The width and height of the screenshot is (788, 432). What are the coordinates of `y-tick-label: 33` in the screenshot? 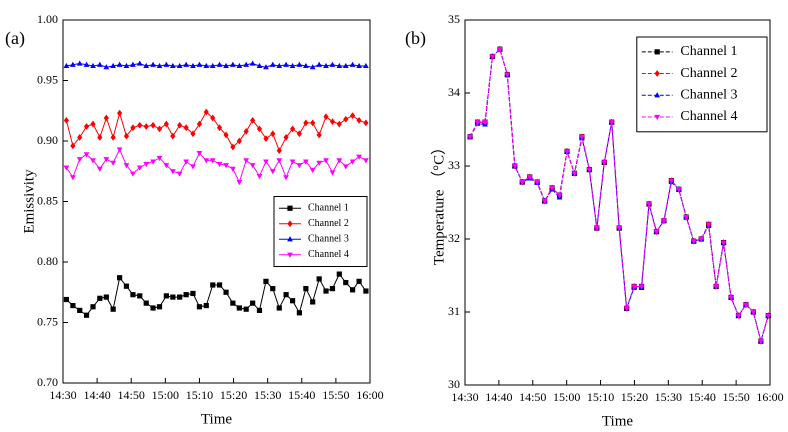 It's located at (454, 165).